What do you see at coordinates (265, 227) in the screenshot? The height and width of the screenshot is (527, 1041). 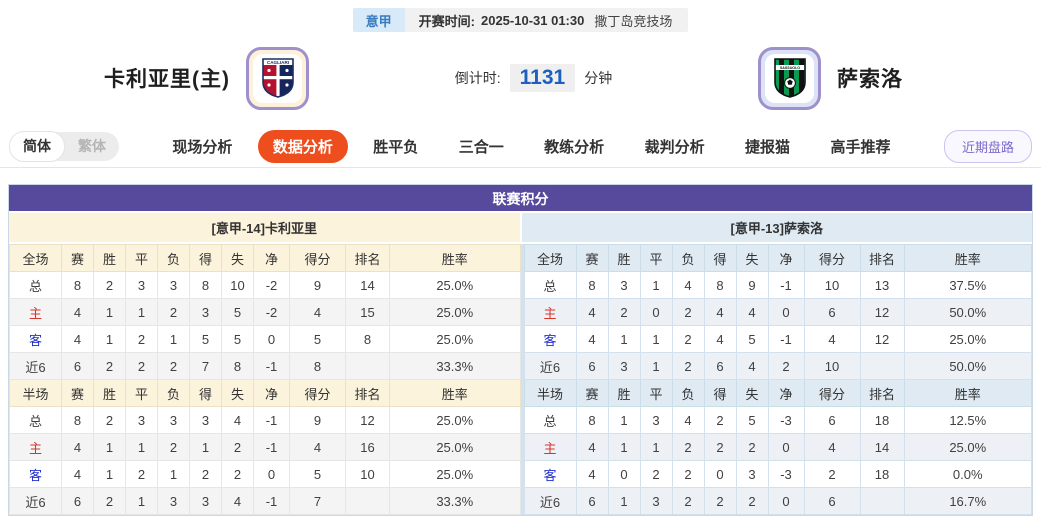 I see `home-standings-header: [意甲-14]卡利亚里` at bounding box center [265, 227].